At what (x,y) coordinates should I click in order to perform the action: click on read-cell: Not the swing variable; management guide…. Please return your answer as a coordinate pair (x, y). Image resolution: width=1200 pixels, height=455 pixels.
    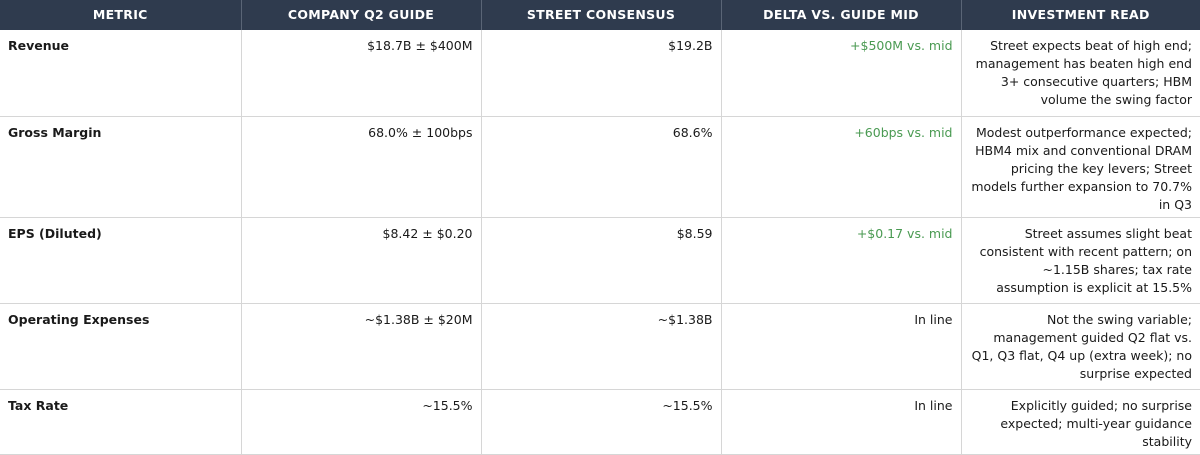
    Looking at the image, I should click on (1080, 346).